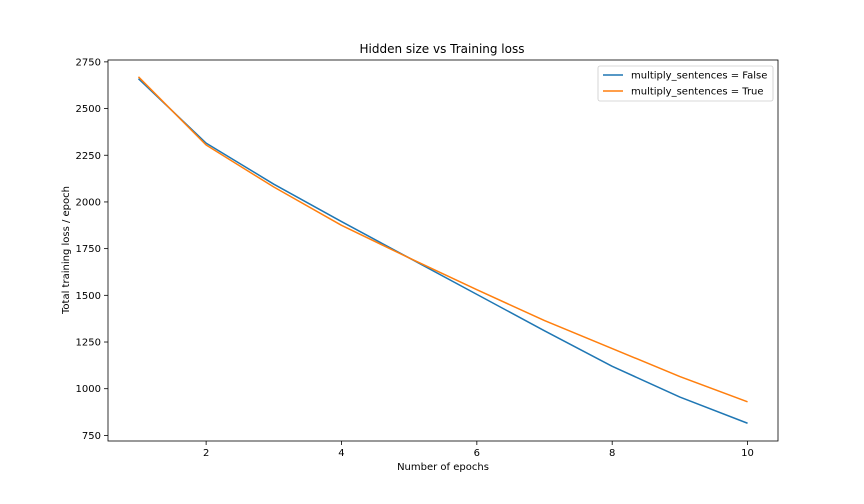 The width and height of the screenshot is (864, 504). What do you see at coordinates (612, 453) in the screenshot?
I see `x-tick-label: 8` at bounding box center [612, 453].